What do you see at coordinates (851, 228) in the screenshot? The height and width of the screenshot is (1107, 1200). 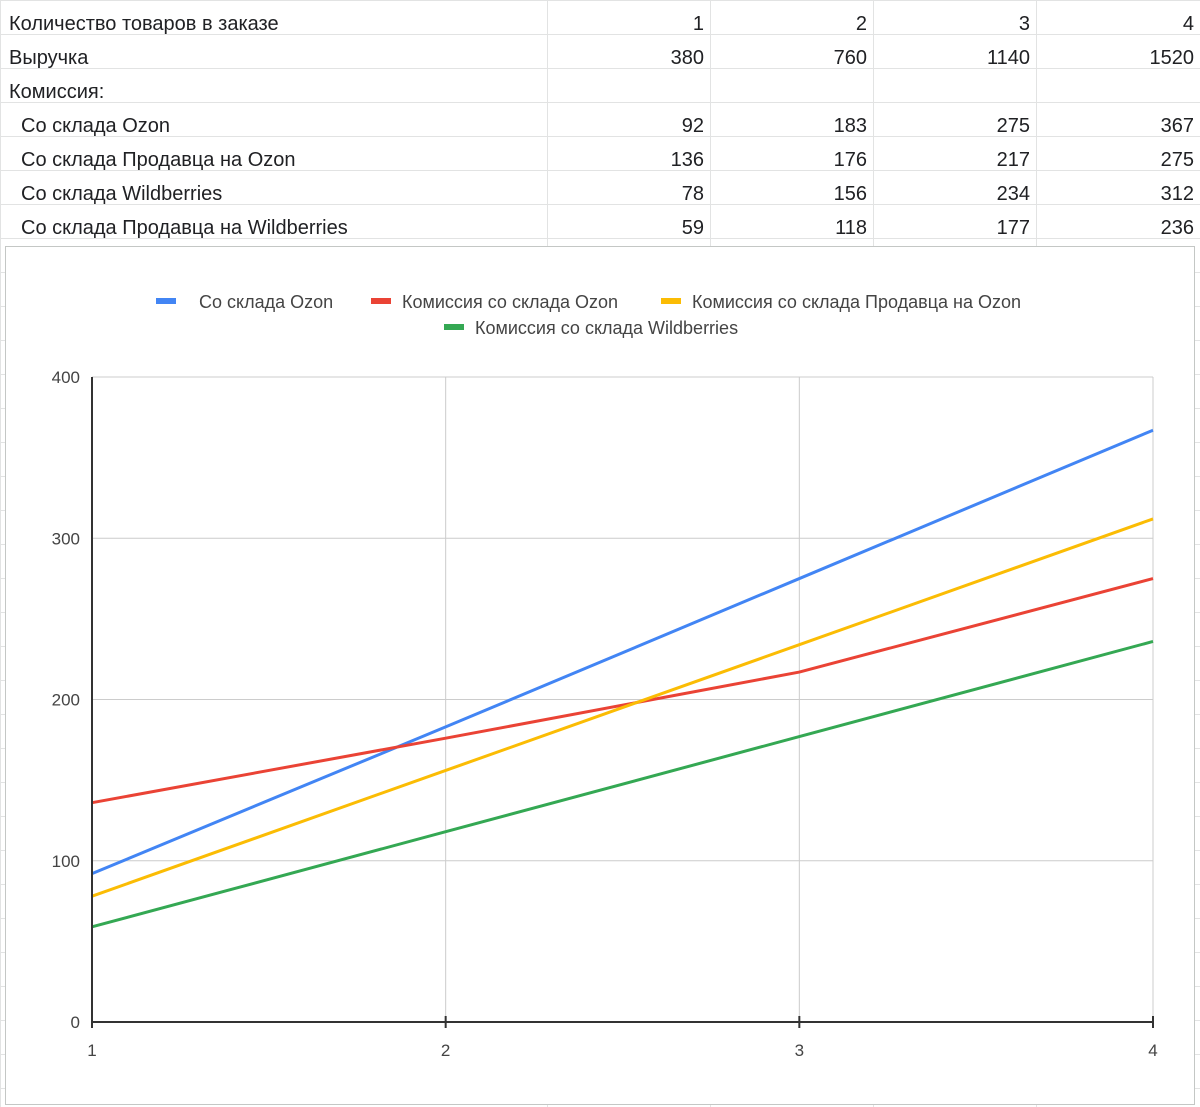 I see `table-cell: 118` at bounding box center [851, 228].